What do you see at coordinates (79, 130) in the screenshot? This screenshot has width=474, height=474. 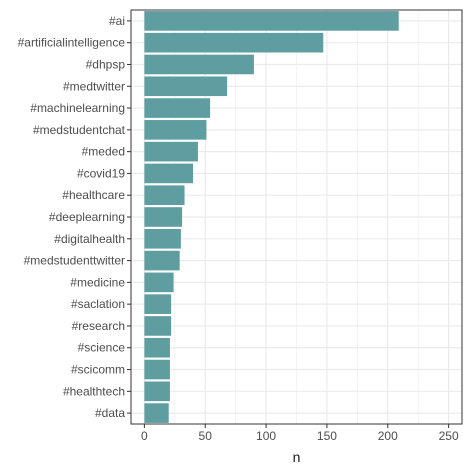 I see `y-tick-label: #medstudentchat` at bounding box center [79, 130].